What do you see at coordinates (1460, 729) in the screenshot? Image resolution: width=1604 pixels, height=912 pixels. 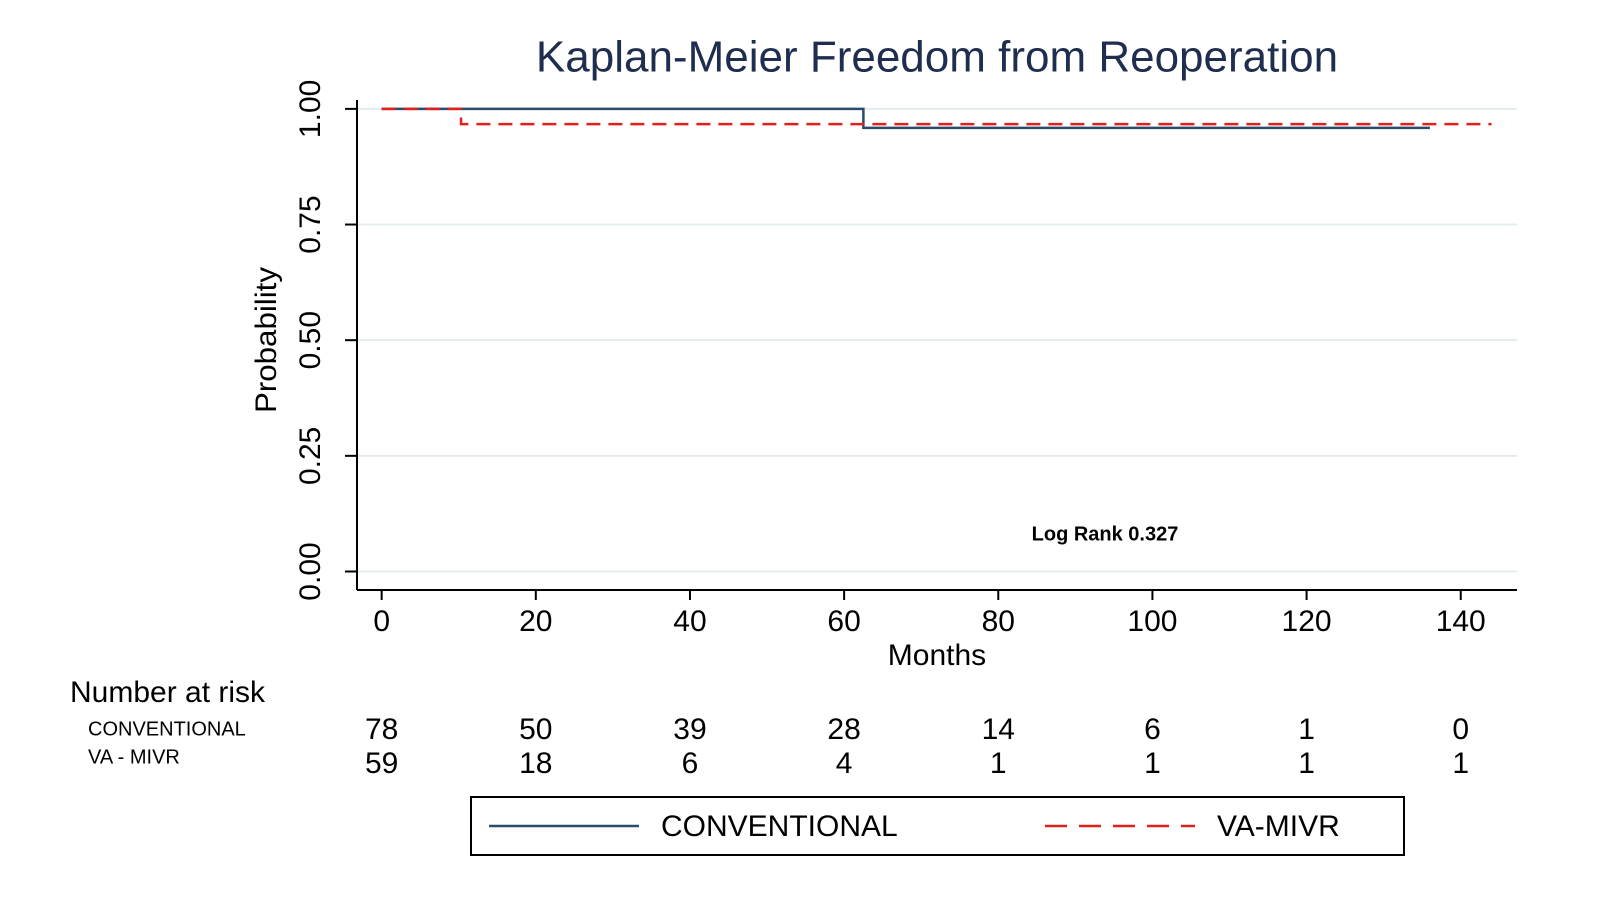 I see `risk-value: 0` at bounding box center [1460, 729].